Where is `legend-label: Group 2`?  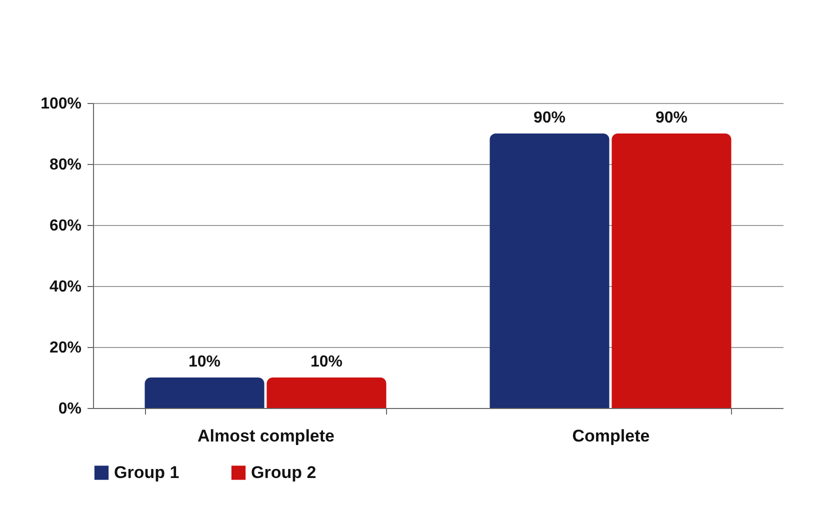
legend-label: Group 2 is located at coordinates (283, 472).